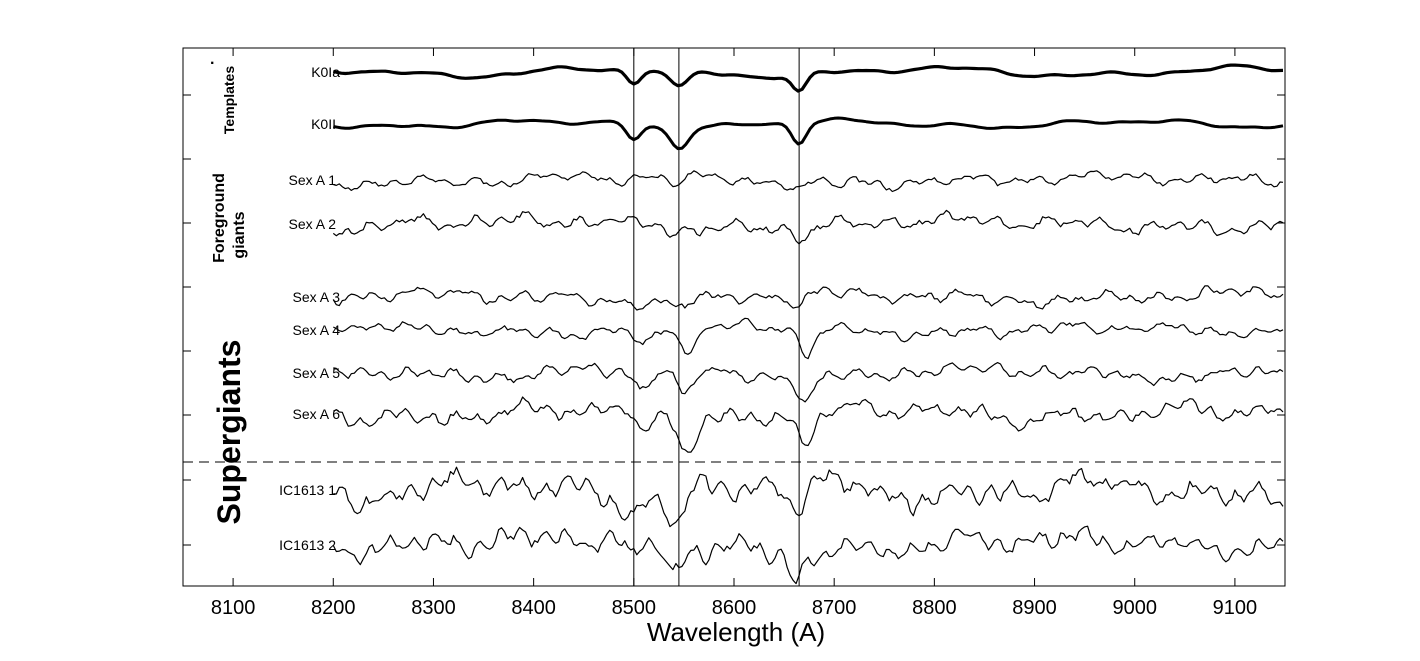 The width and height of the screenshot is (1420, 661). I want to click on group-label-supergiants: Supergiants, so click(229, 432).